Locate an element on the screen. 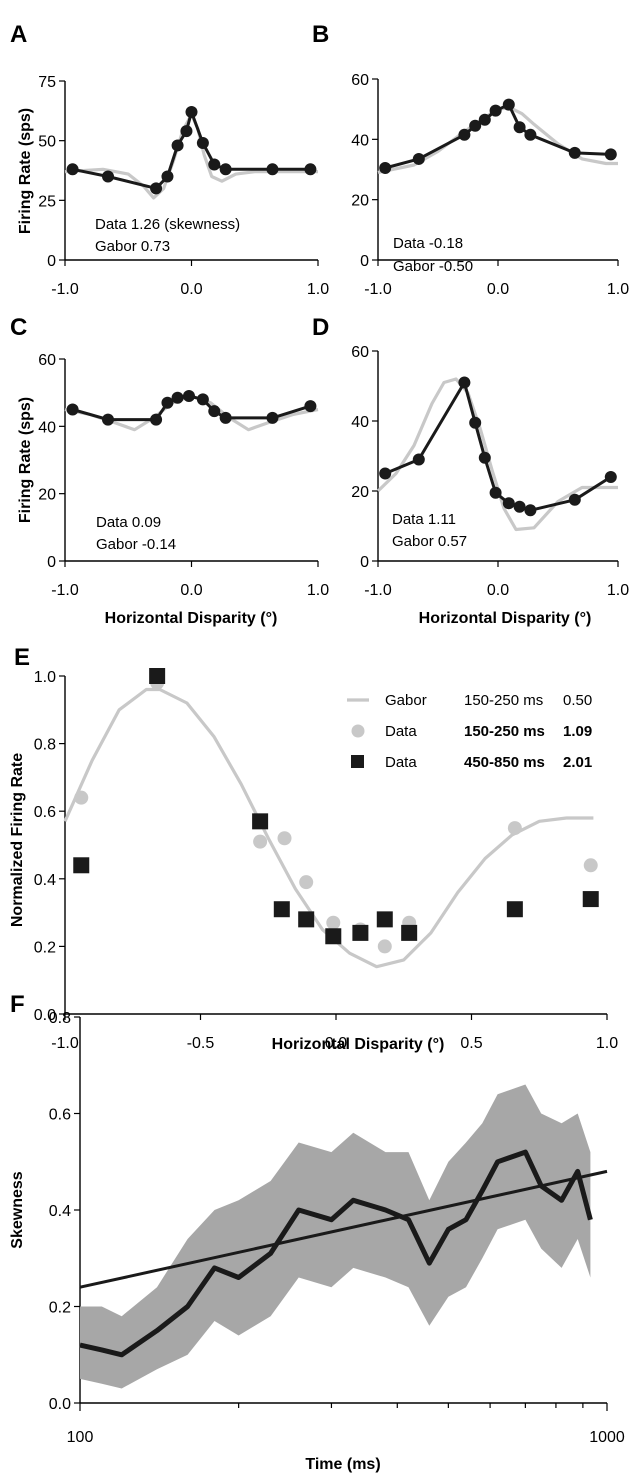 The image size is (636, 1481). legend-value: 1.09 is located at coordinates (577, 731).